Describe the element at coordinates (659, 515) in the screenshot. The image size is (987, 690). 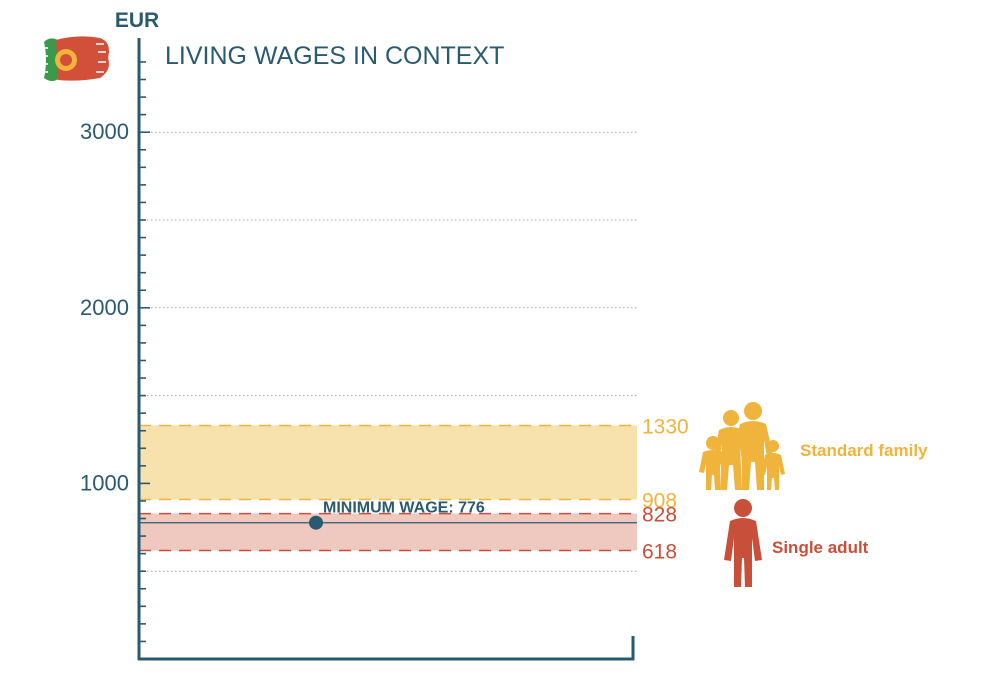
I see `band-high-label: 828` at that location.